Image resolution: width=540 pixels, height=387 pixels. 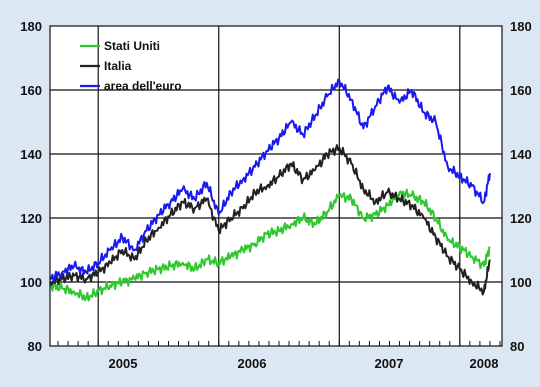 I want to click on x-tick-label: 2008, so click(x=484, y=363).